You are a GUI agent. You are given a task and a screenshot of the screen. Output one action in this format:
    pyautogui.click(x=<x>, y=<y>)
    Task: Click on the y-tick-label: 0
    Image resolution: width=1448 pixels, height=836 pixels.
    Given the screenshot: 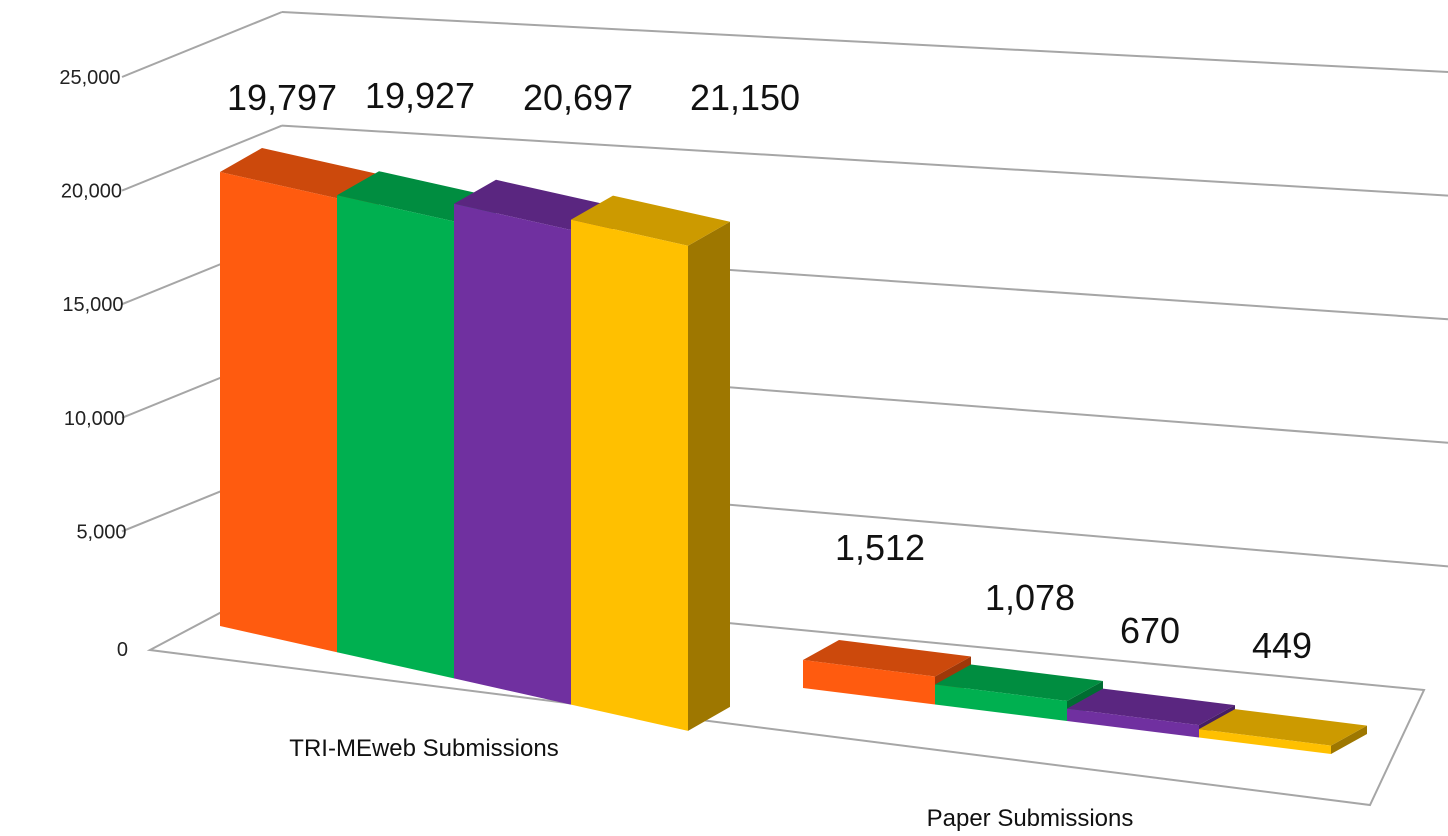 What is the action you would take?
    pyautogui.click(x=122, y=650)
    